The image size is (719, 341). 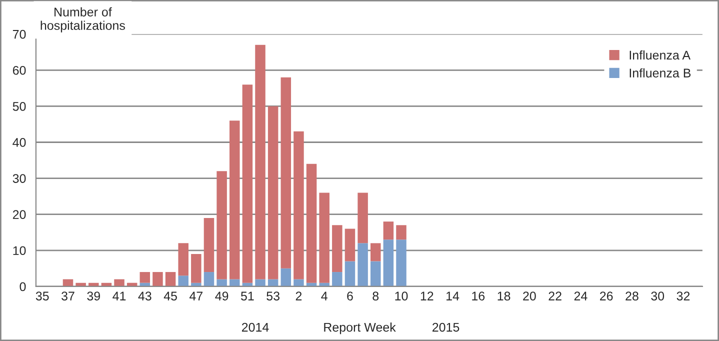 I want to click on x-tick-label: 6, so click(x=350, y=296).